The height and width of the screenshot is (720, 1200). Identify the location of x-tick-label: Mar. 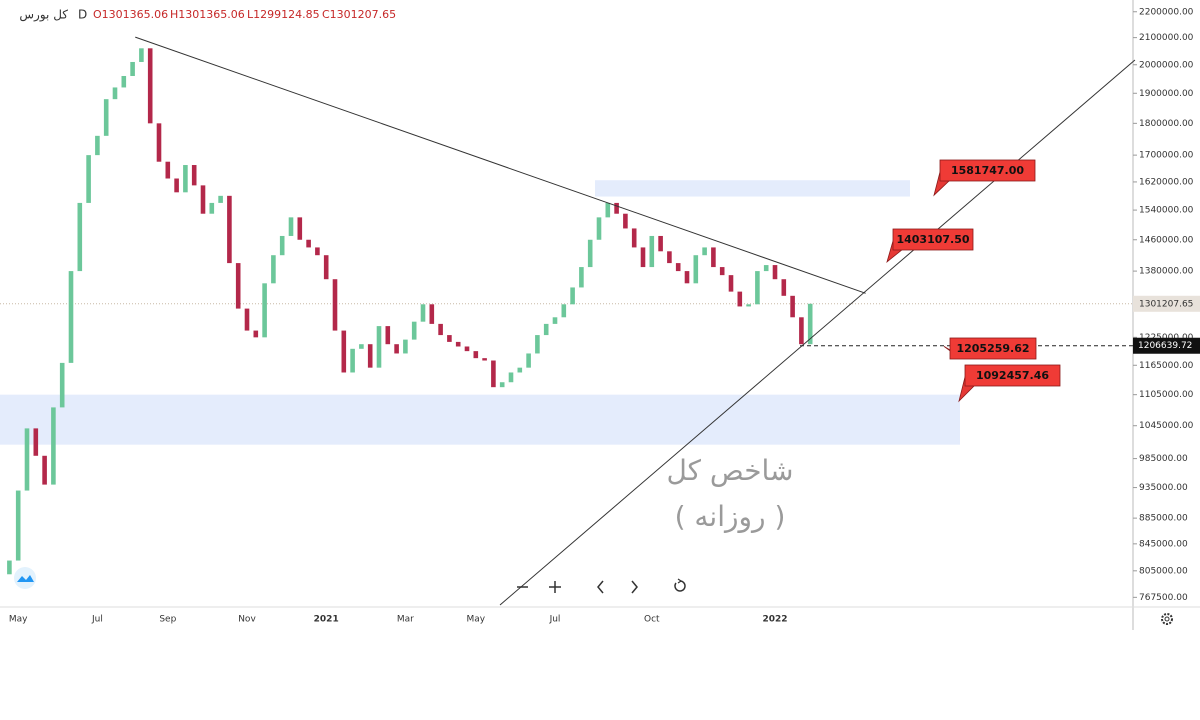
(405, 620).